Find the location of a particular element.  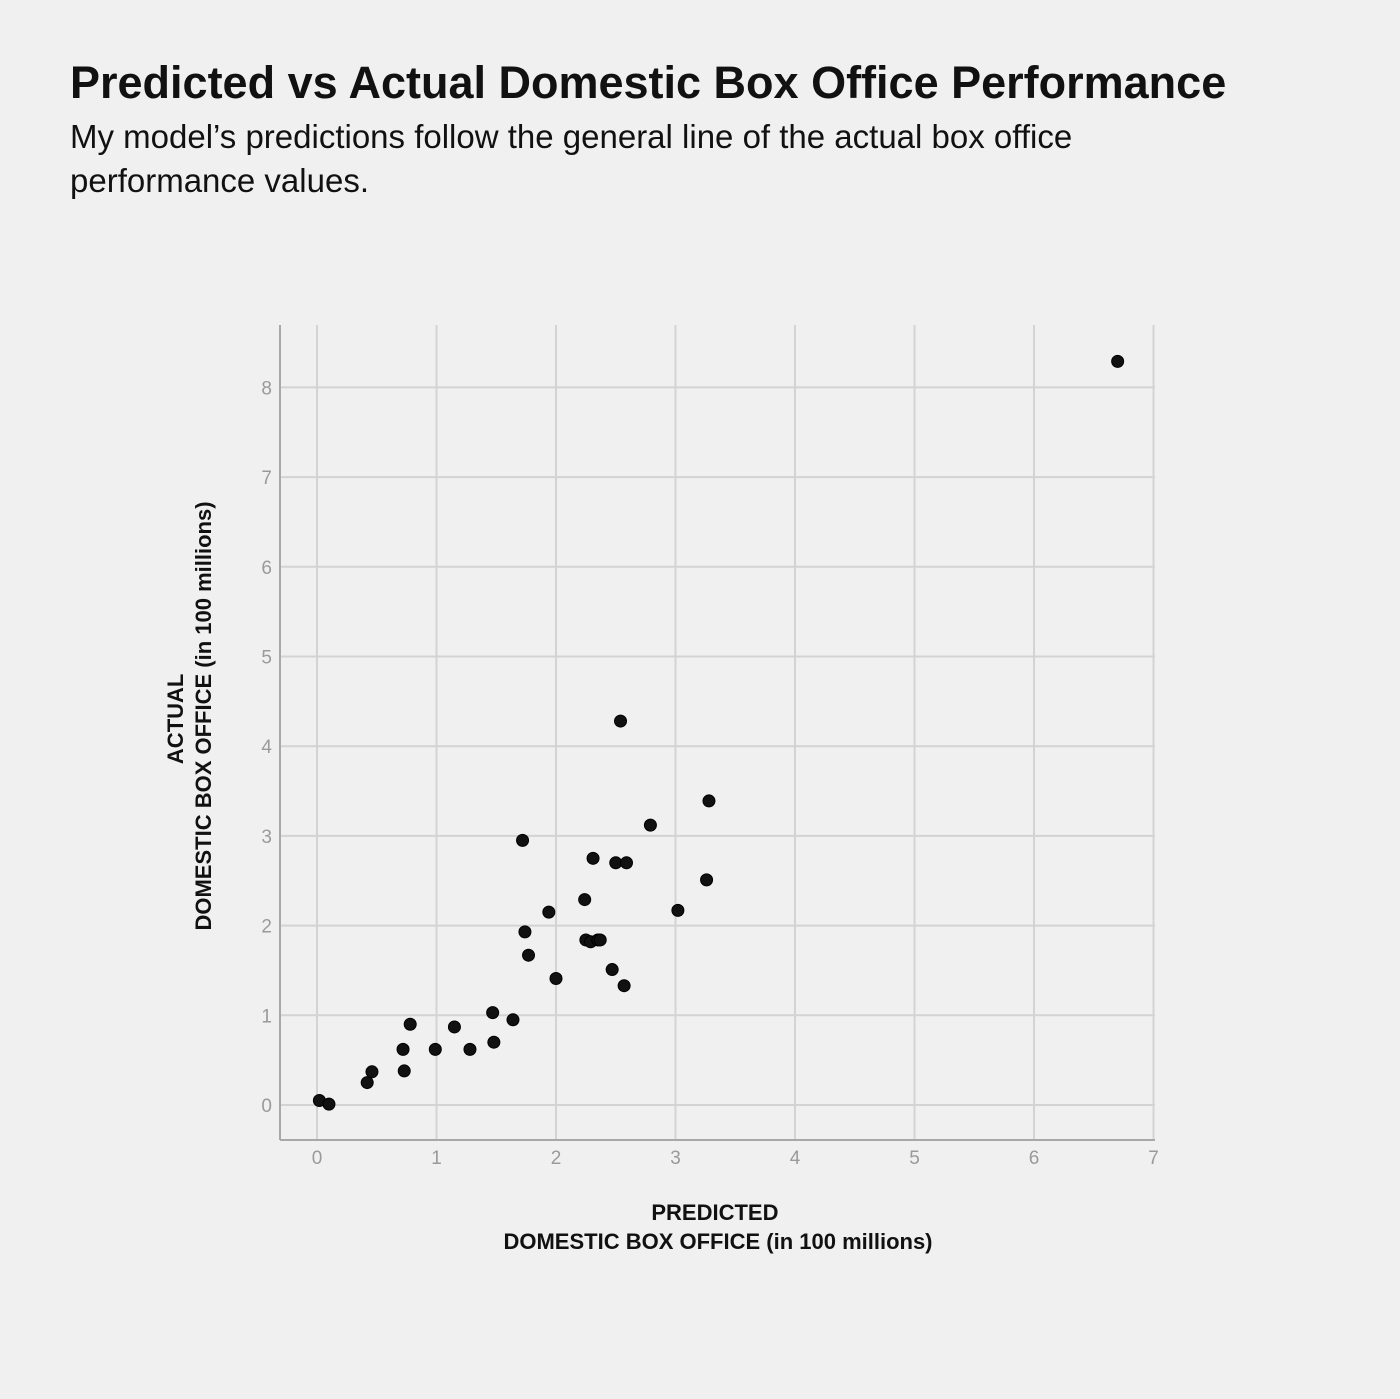

y-tick-label: 0 is located at coordinates (266, 1106).